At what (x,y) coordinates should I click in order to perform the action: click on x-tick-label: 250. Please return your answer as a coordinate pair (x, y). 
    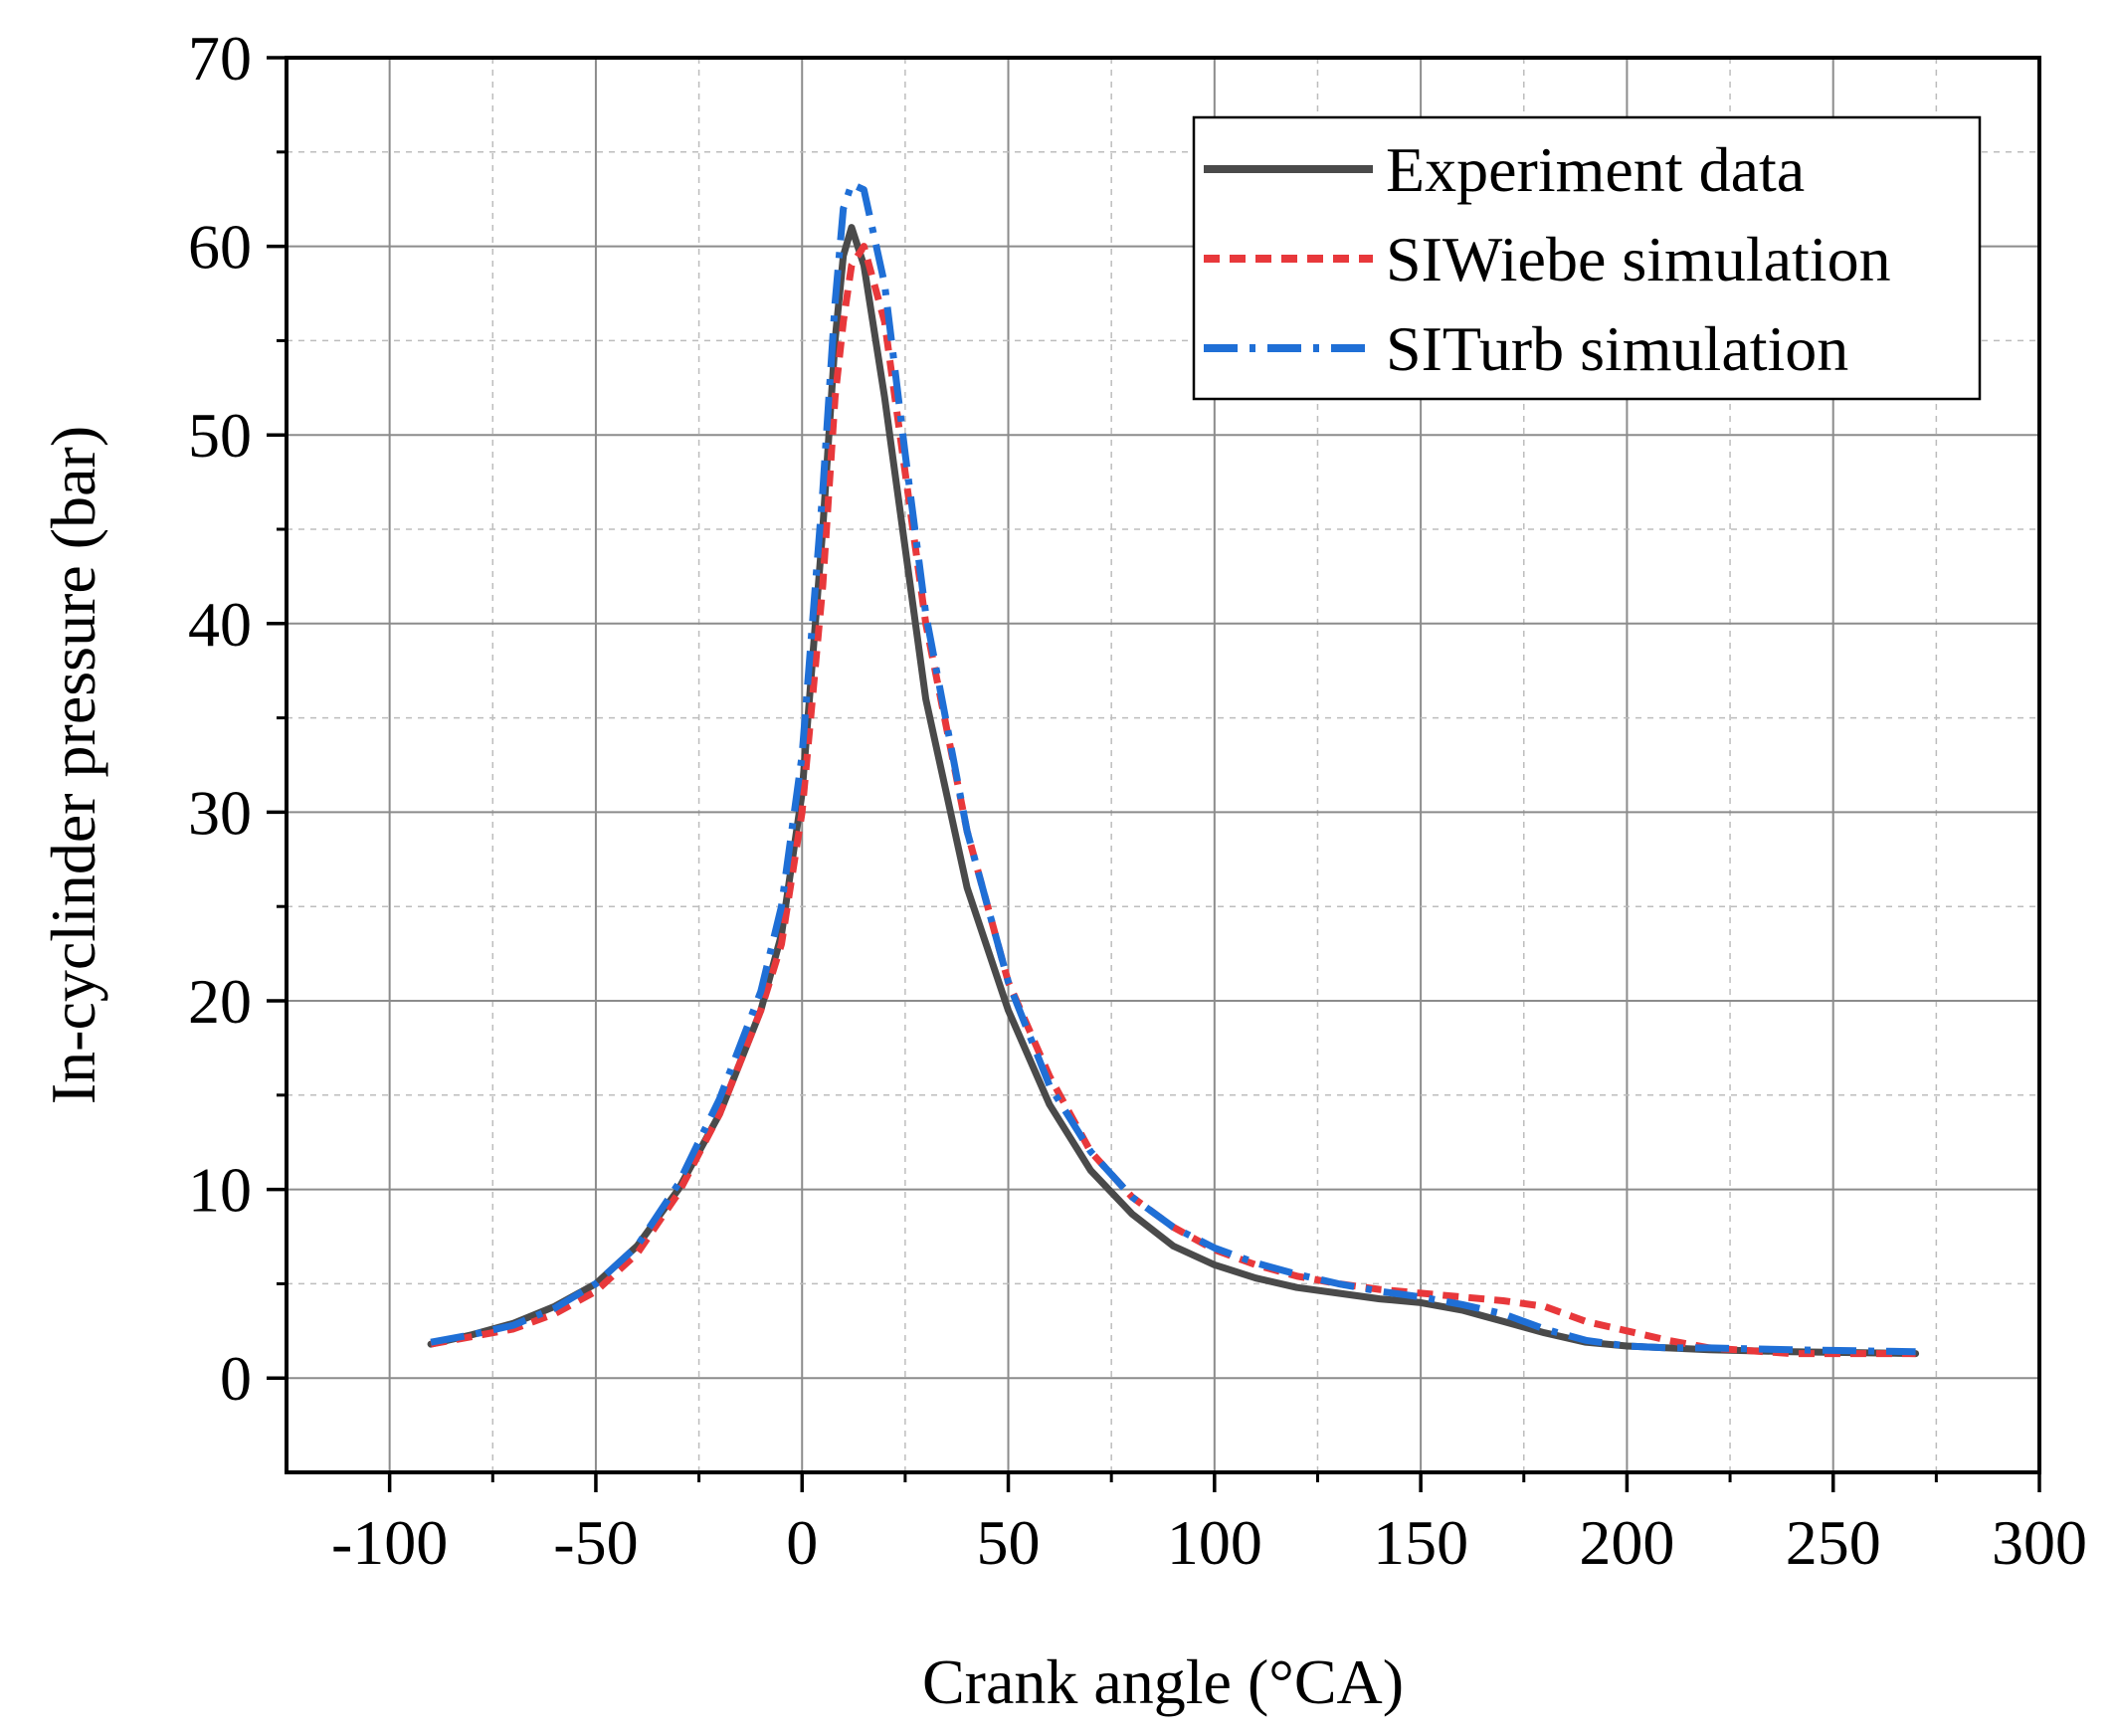
    Looking at the image, I should click on (1833, 1543).